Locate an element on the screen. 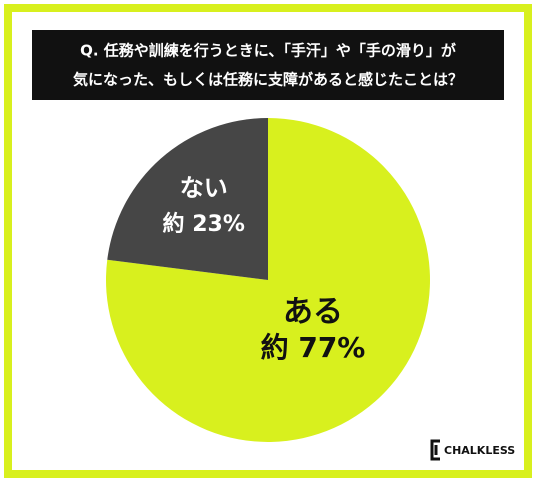  title-banner is located at coordinates (268, 65).